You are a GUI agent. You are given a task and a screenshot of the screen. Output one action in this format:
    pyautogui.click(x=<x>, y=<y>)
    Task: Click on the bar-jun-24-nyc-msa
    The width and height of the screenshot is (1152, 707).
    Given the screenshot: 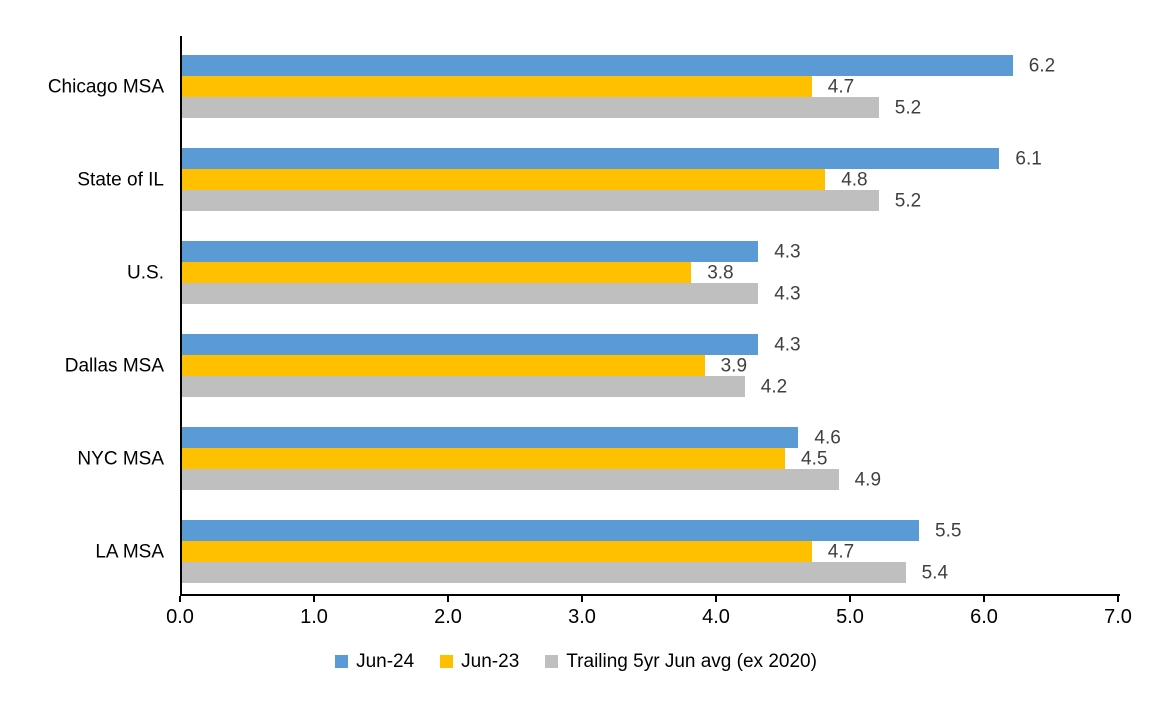 What is the action you would take?
    pyautogui.click(x=490, y=437)
    